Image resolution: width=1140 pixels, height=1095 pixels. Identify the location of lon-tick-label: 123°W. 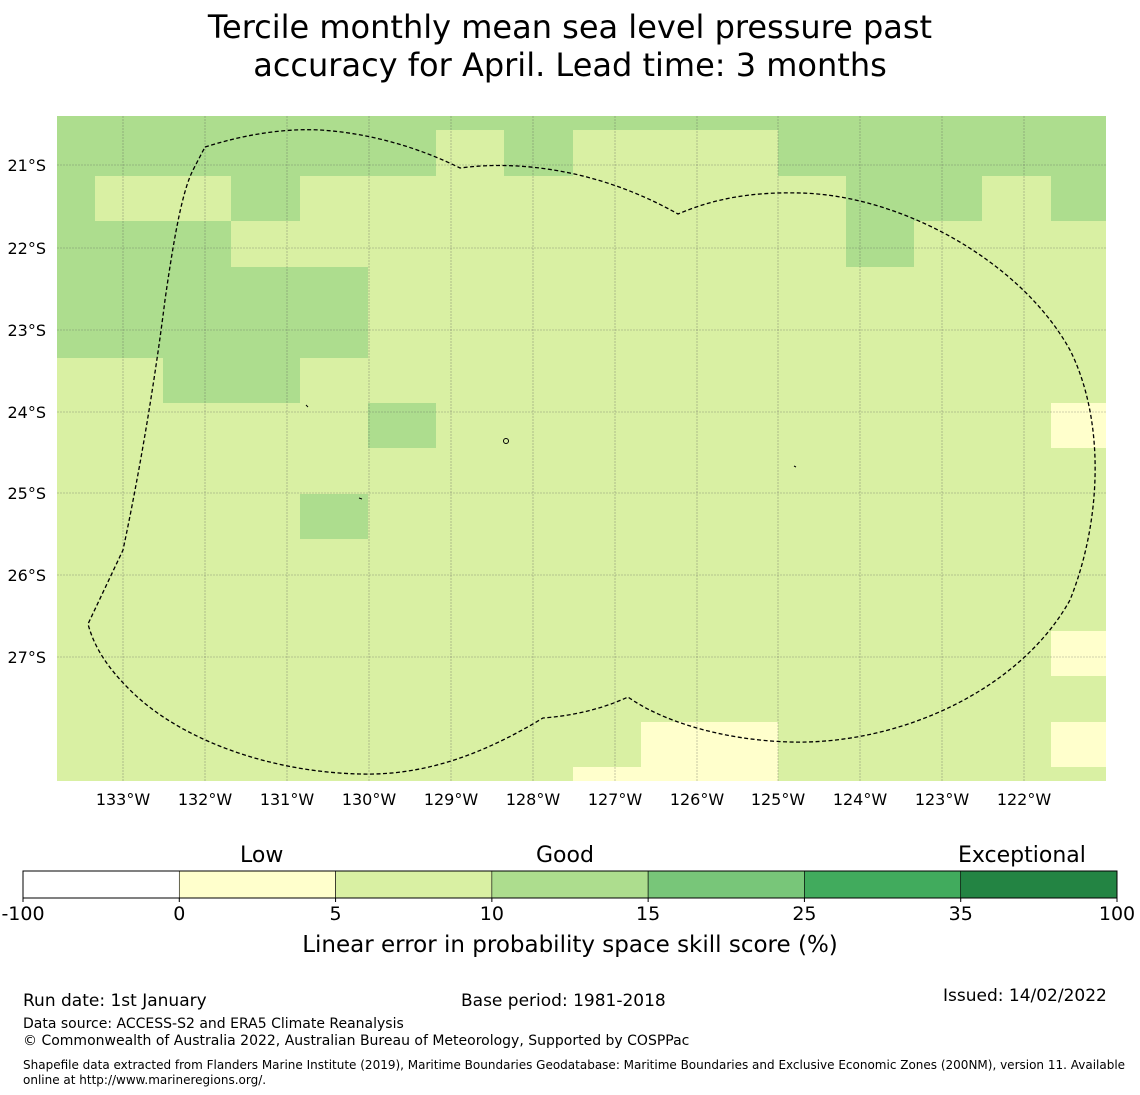
(942, 799).